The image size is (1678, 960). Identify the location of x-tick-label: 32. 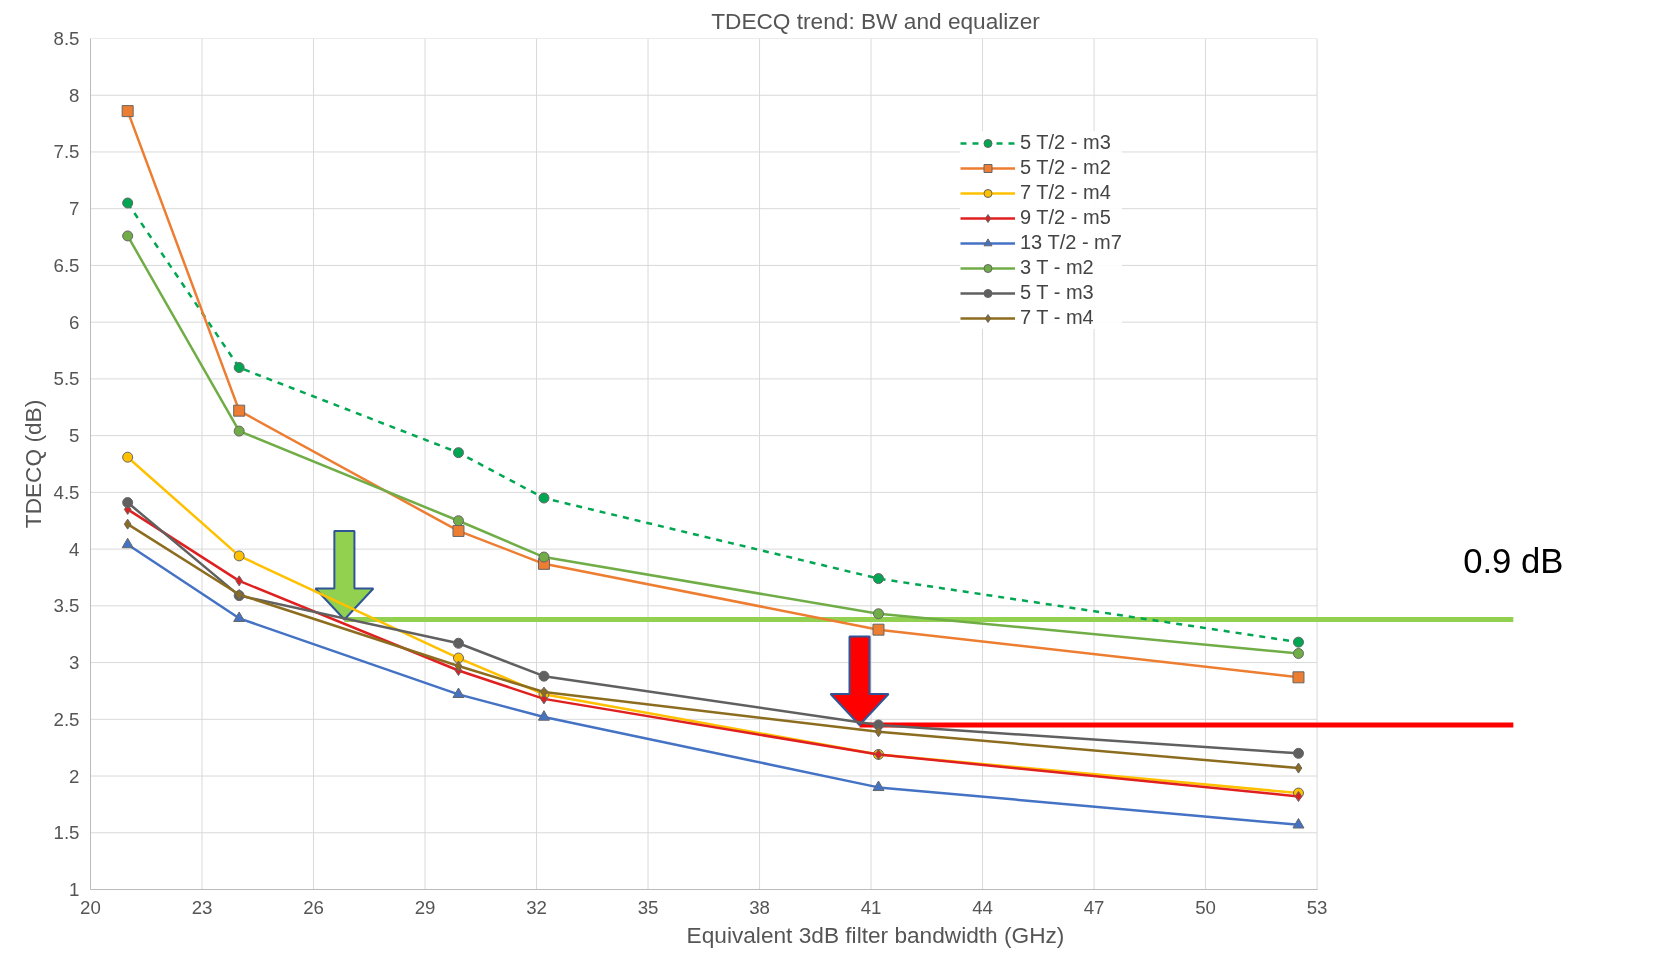
(536, 907).